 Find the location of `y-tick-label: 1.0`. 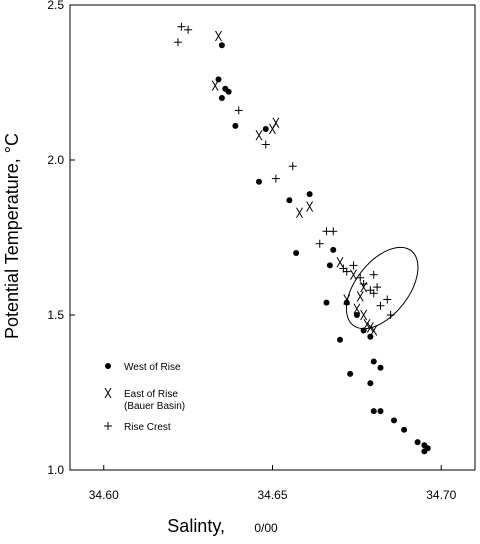

y-tick-label: 1.0 is located at coordinates (55, 470).